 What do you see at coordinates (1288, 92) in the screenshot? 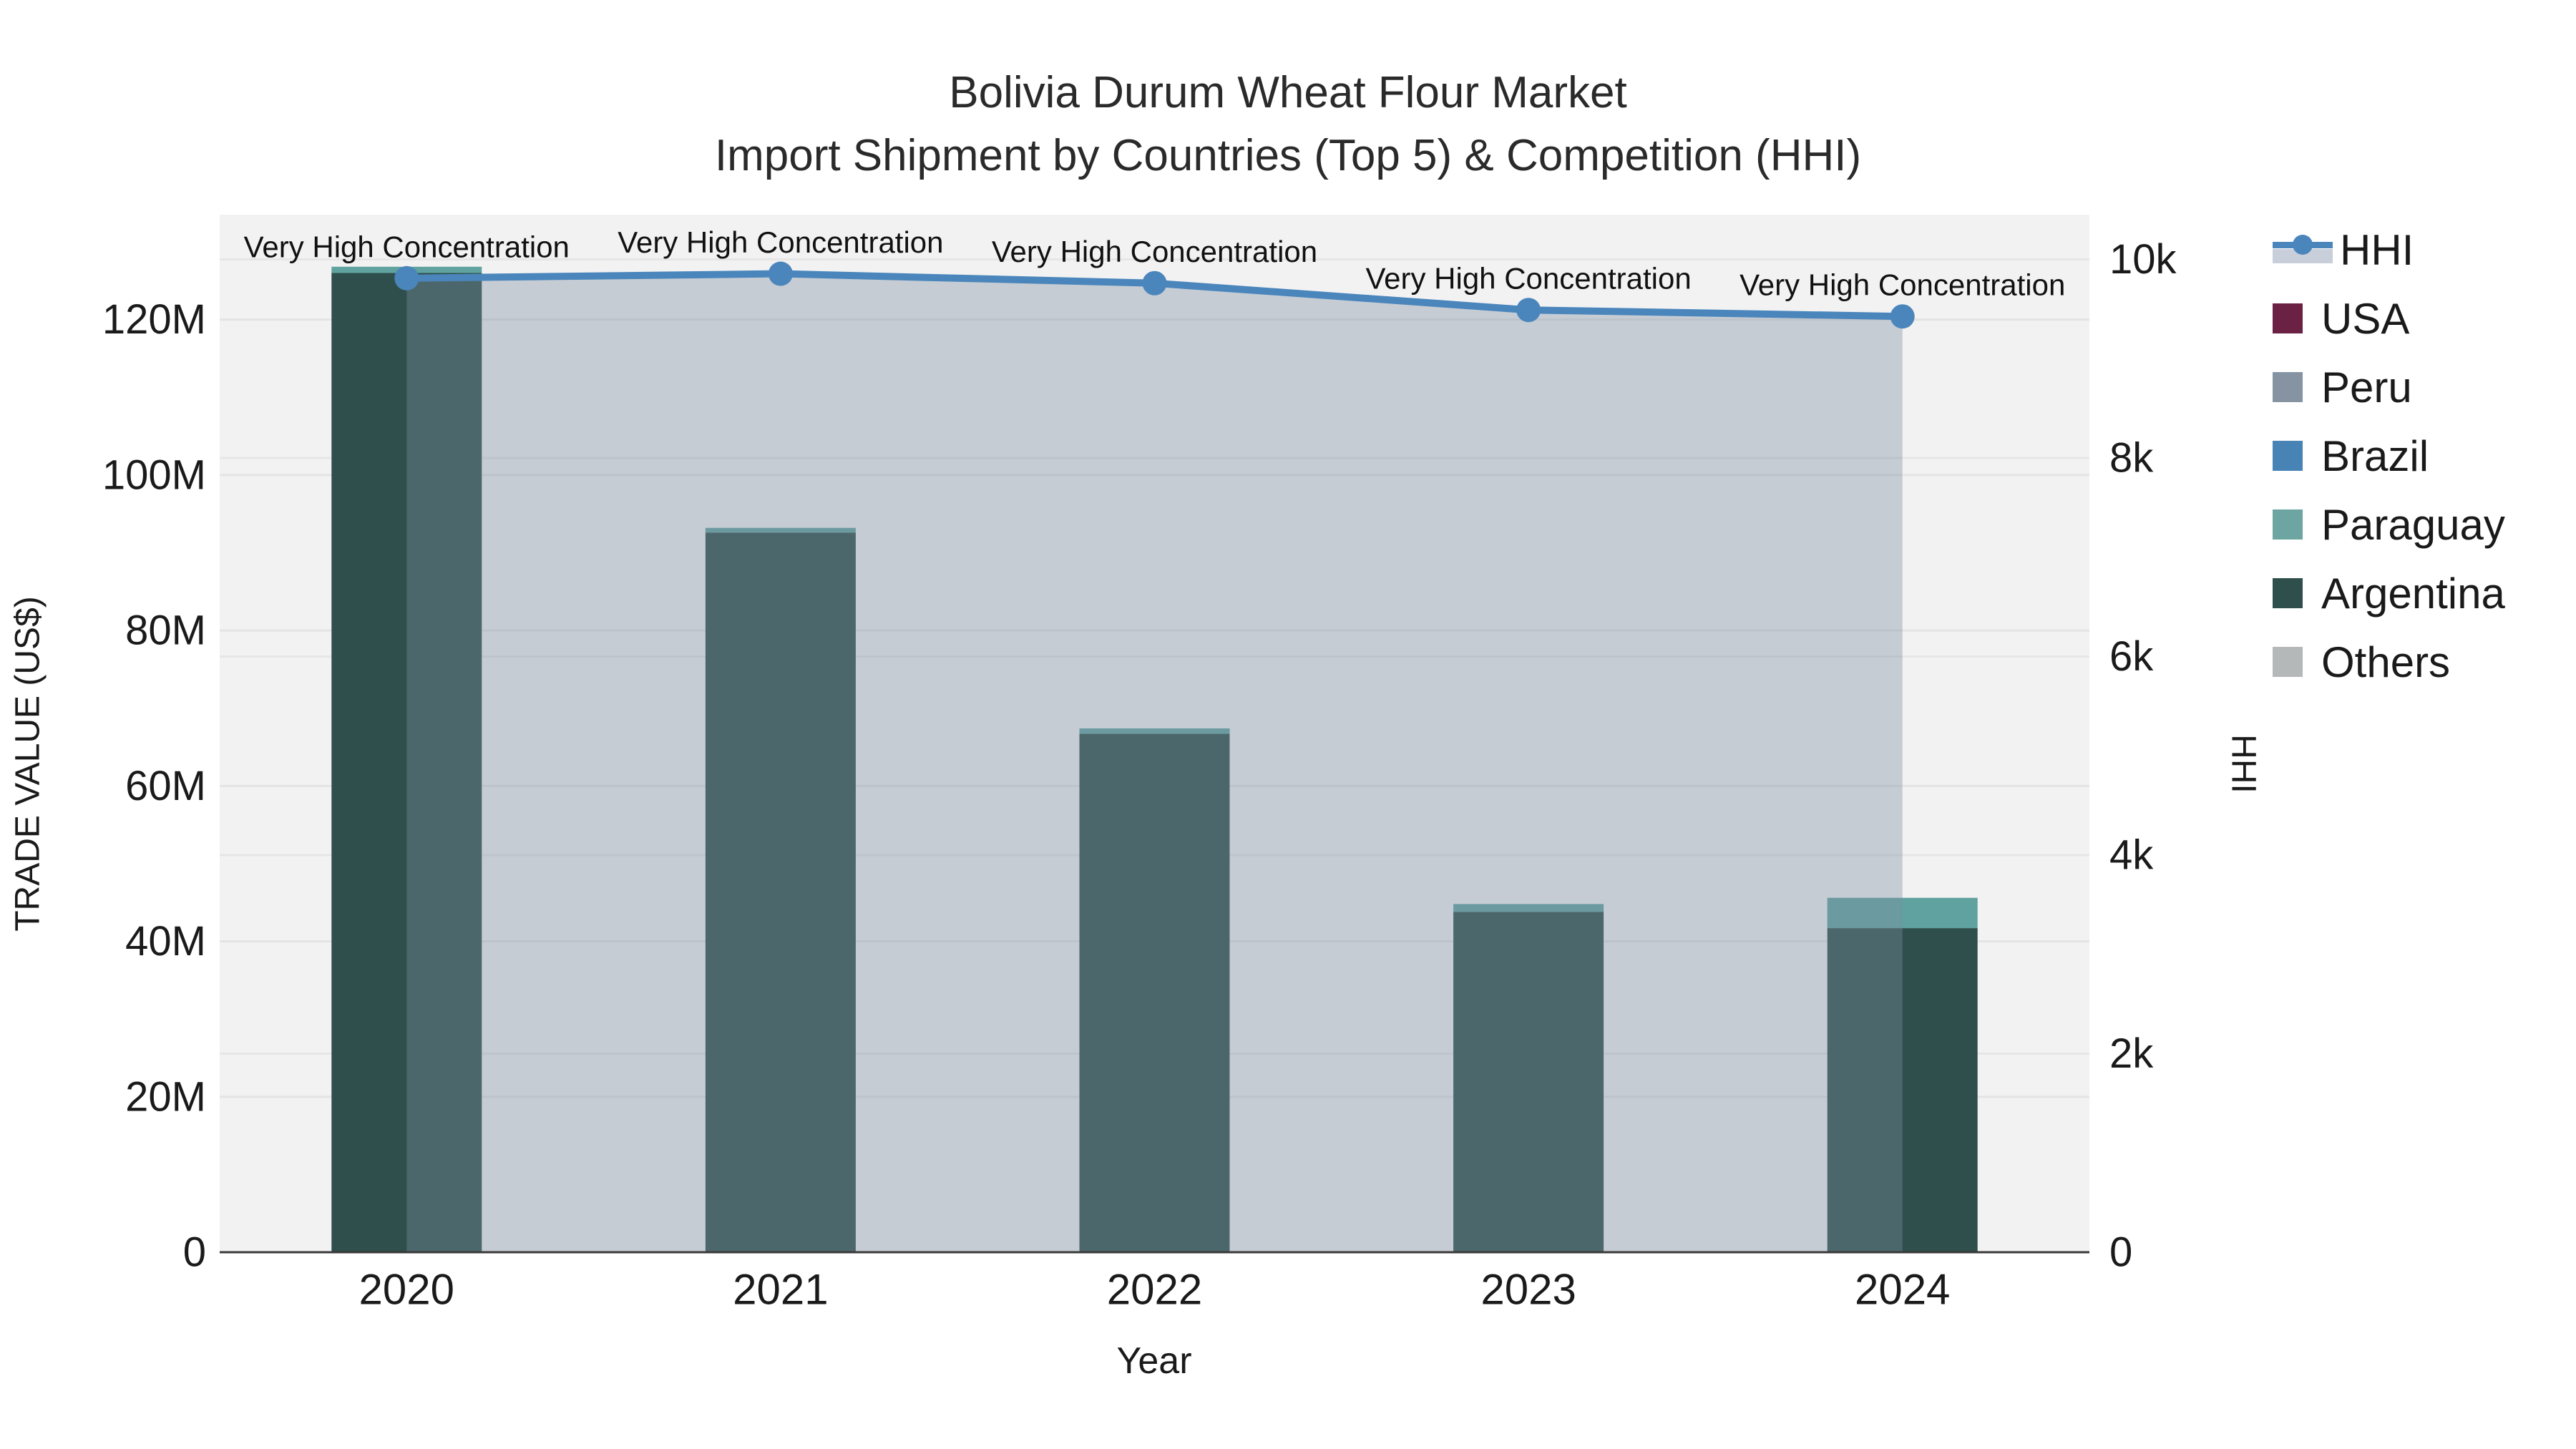
I see `chart-title-line1: Bolivia Durum Wheat Flour Market` at bounding box center [1288, 92].